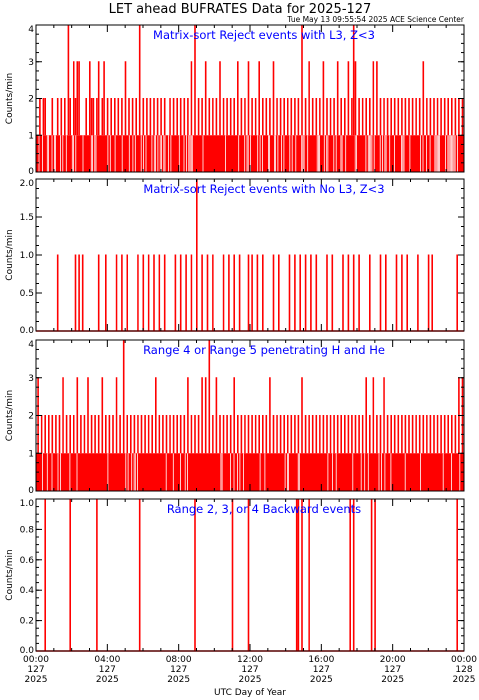 The height and width of the screenshot is (700, 479). What do you see at coordinates (10, 98) in the screenshot?
I see `y-axis-label: Counts/min` at bounding box center [10, 98].